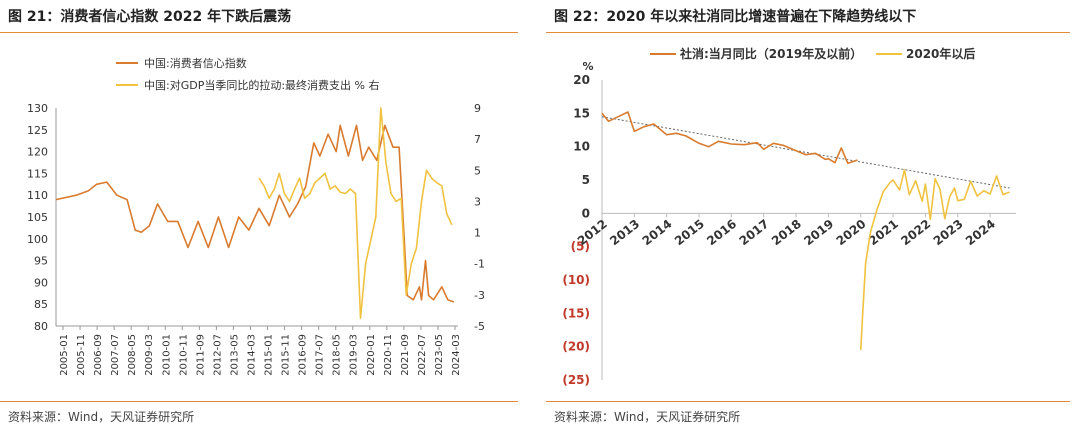  What do you see at coordinates (735, 17) in the screenshot?
I see `chart-title: 图 22：2020 年以来社消同比增速普遍在下降趋势线以下` at bounding box center [735, 17].